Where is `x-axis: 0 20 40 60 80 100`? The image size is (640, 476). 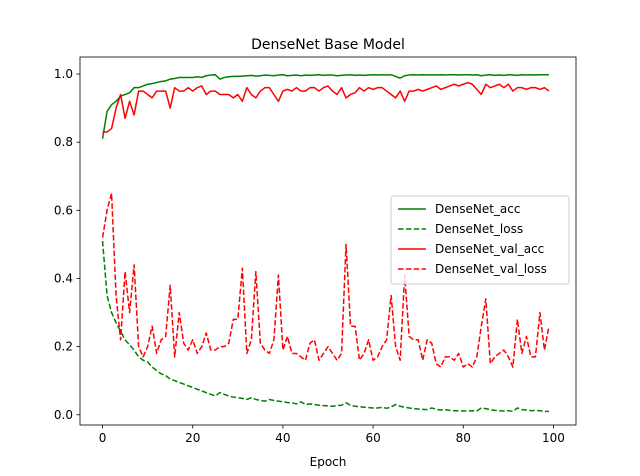
x-axis: 0 20 40 60 80 100 is located at coordinates (332, 435).